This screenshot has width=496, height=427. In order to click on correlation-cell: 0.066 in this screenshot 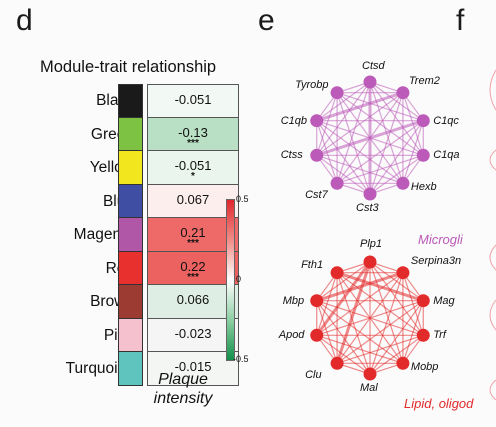, I will do `click(193, 302)`.